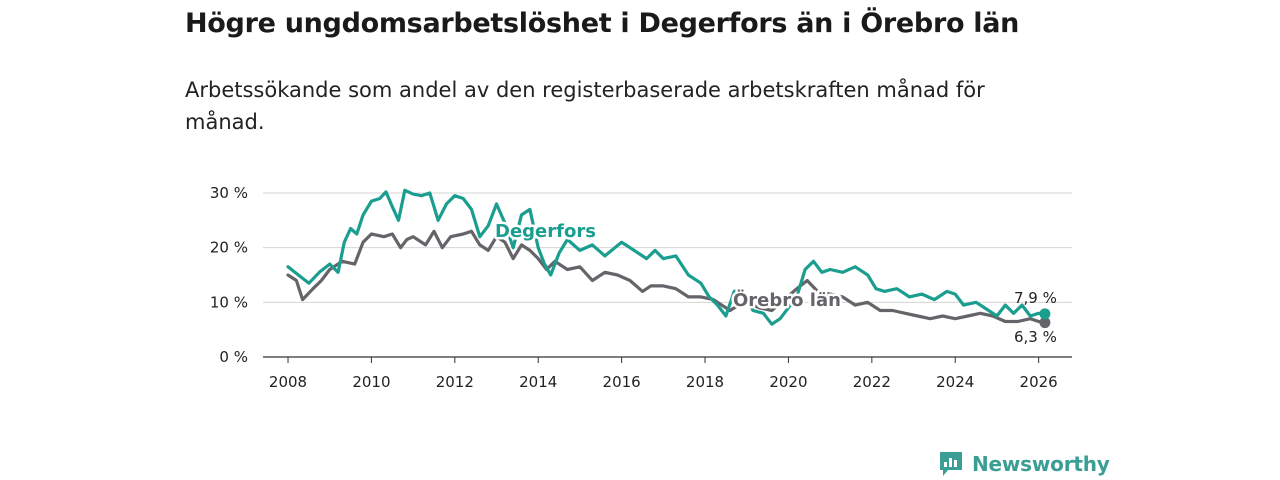  I want to click on newsworthy-logo: Newsworthy, so click(1024, 464).